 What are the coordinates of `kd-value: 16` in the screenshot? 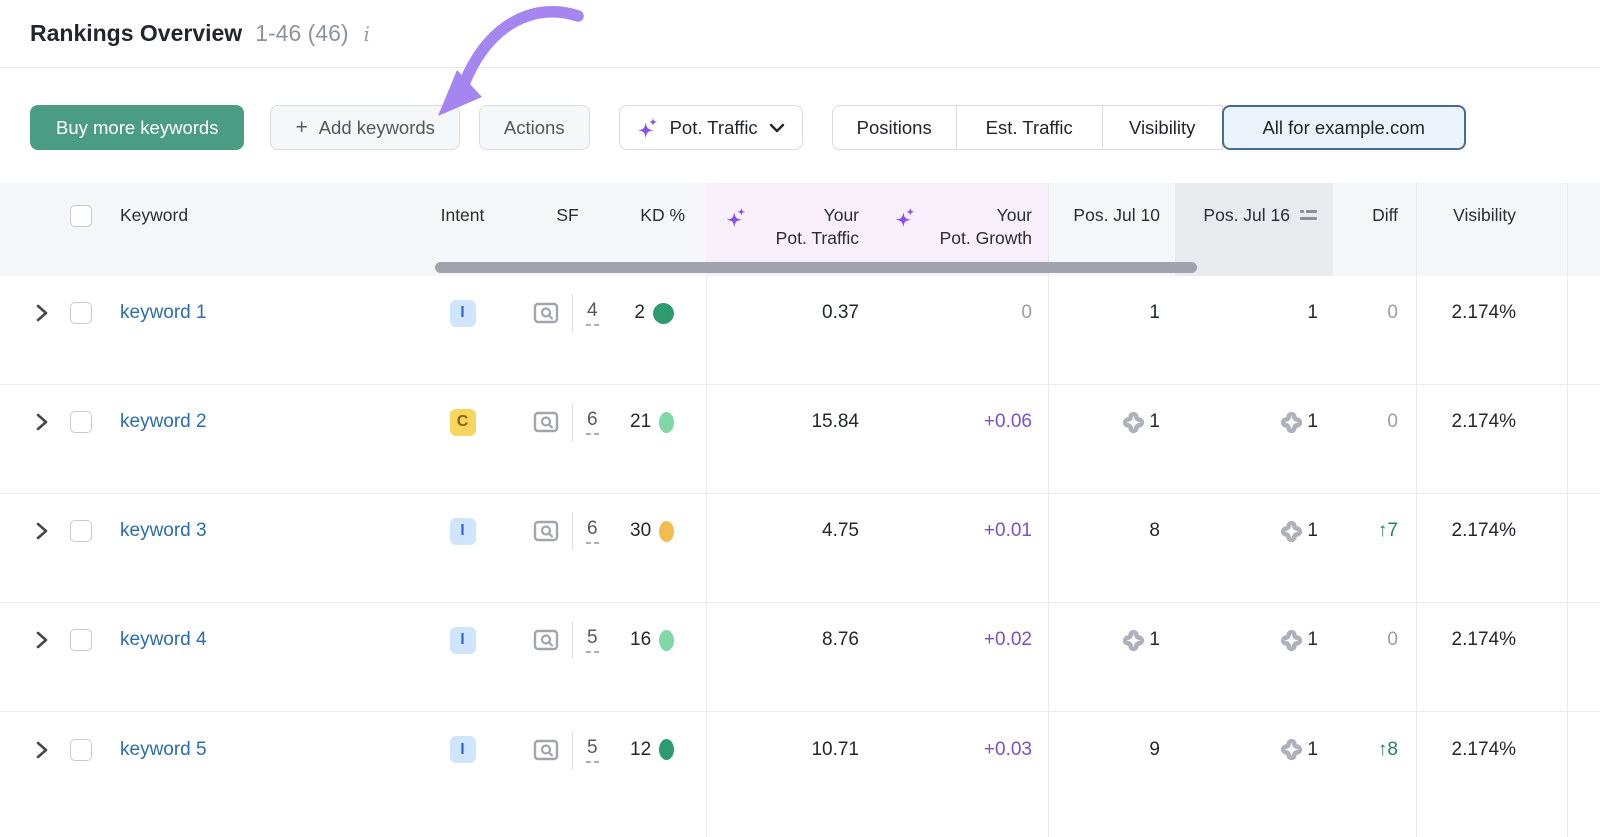 It's located at (641, 639).